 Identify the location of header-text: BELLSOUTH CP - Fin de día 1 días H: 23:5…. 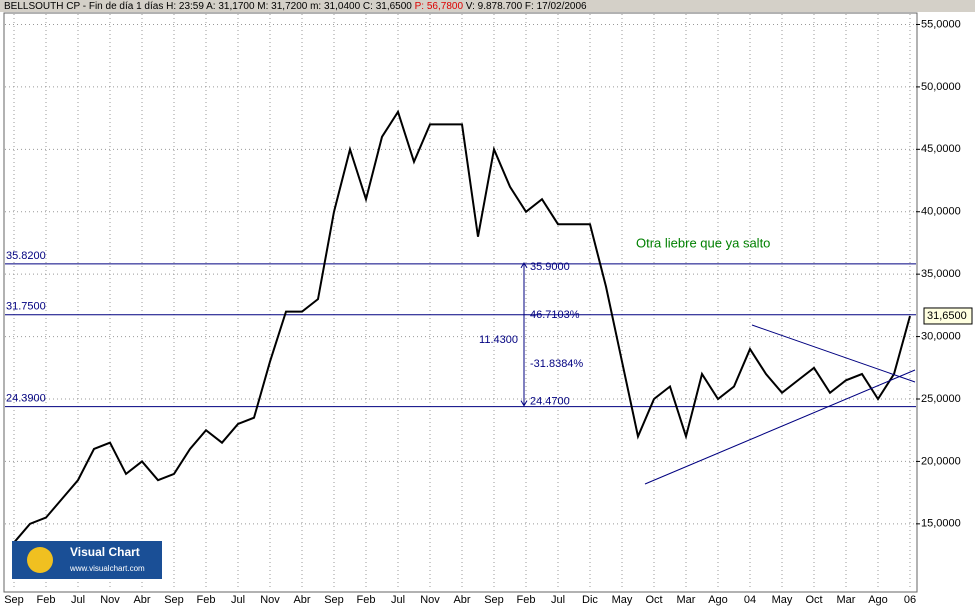
(295, 6).